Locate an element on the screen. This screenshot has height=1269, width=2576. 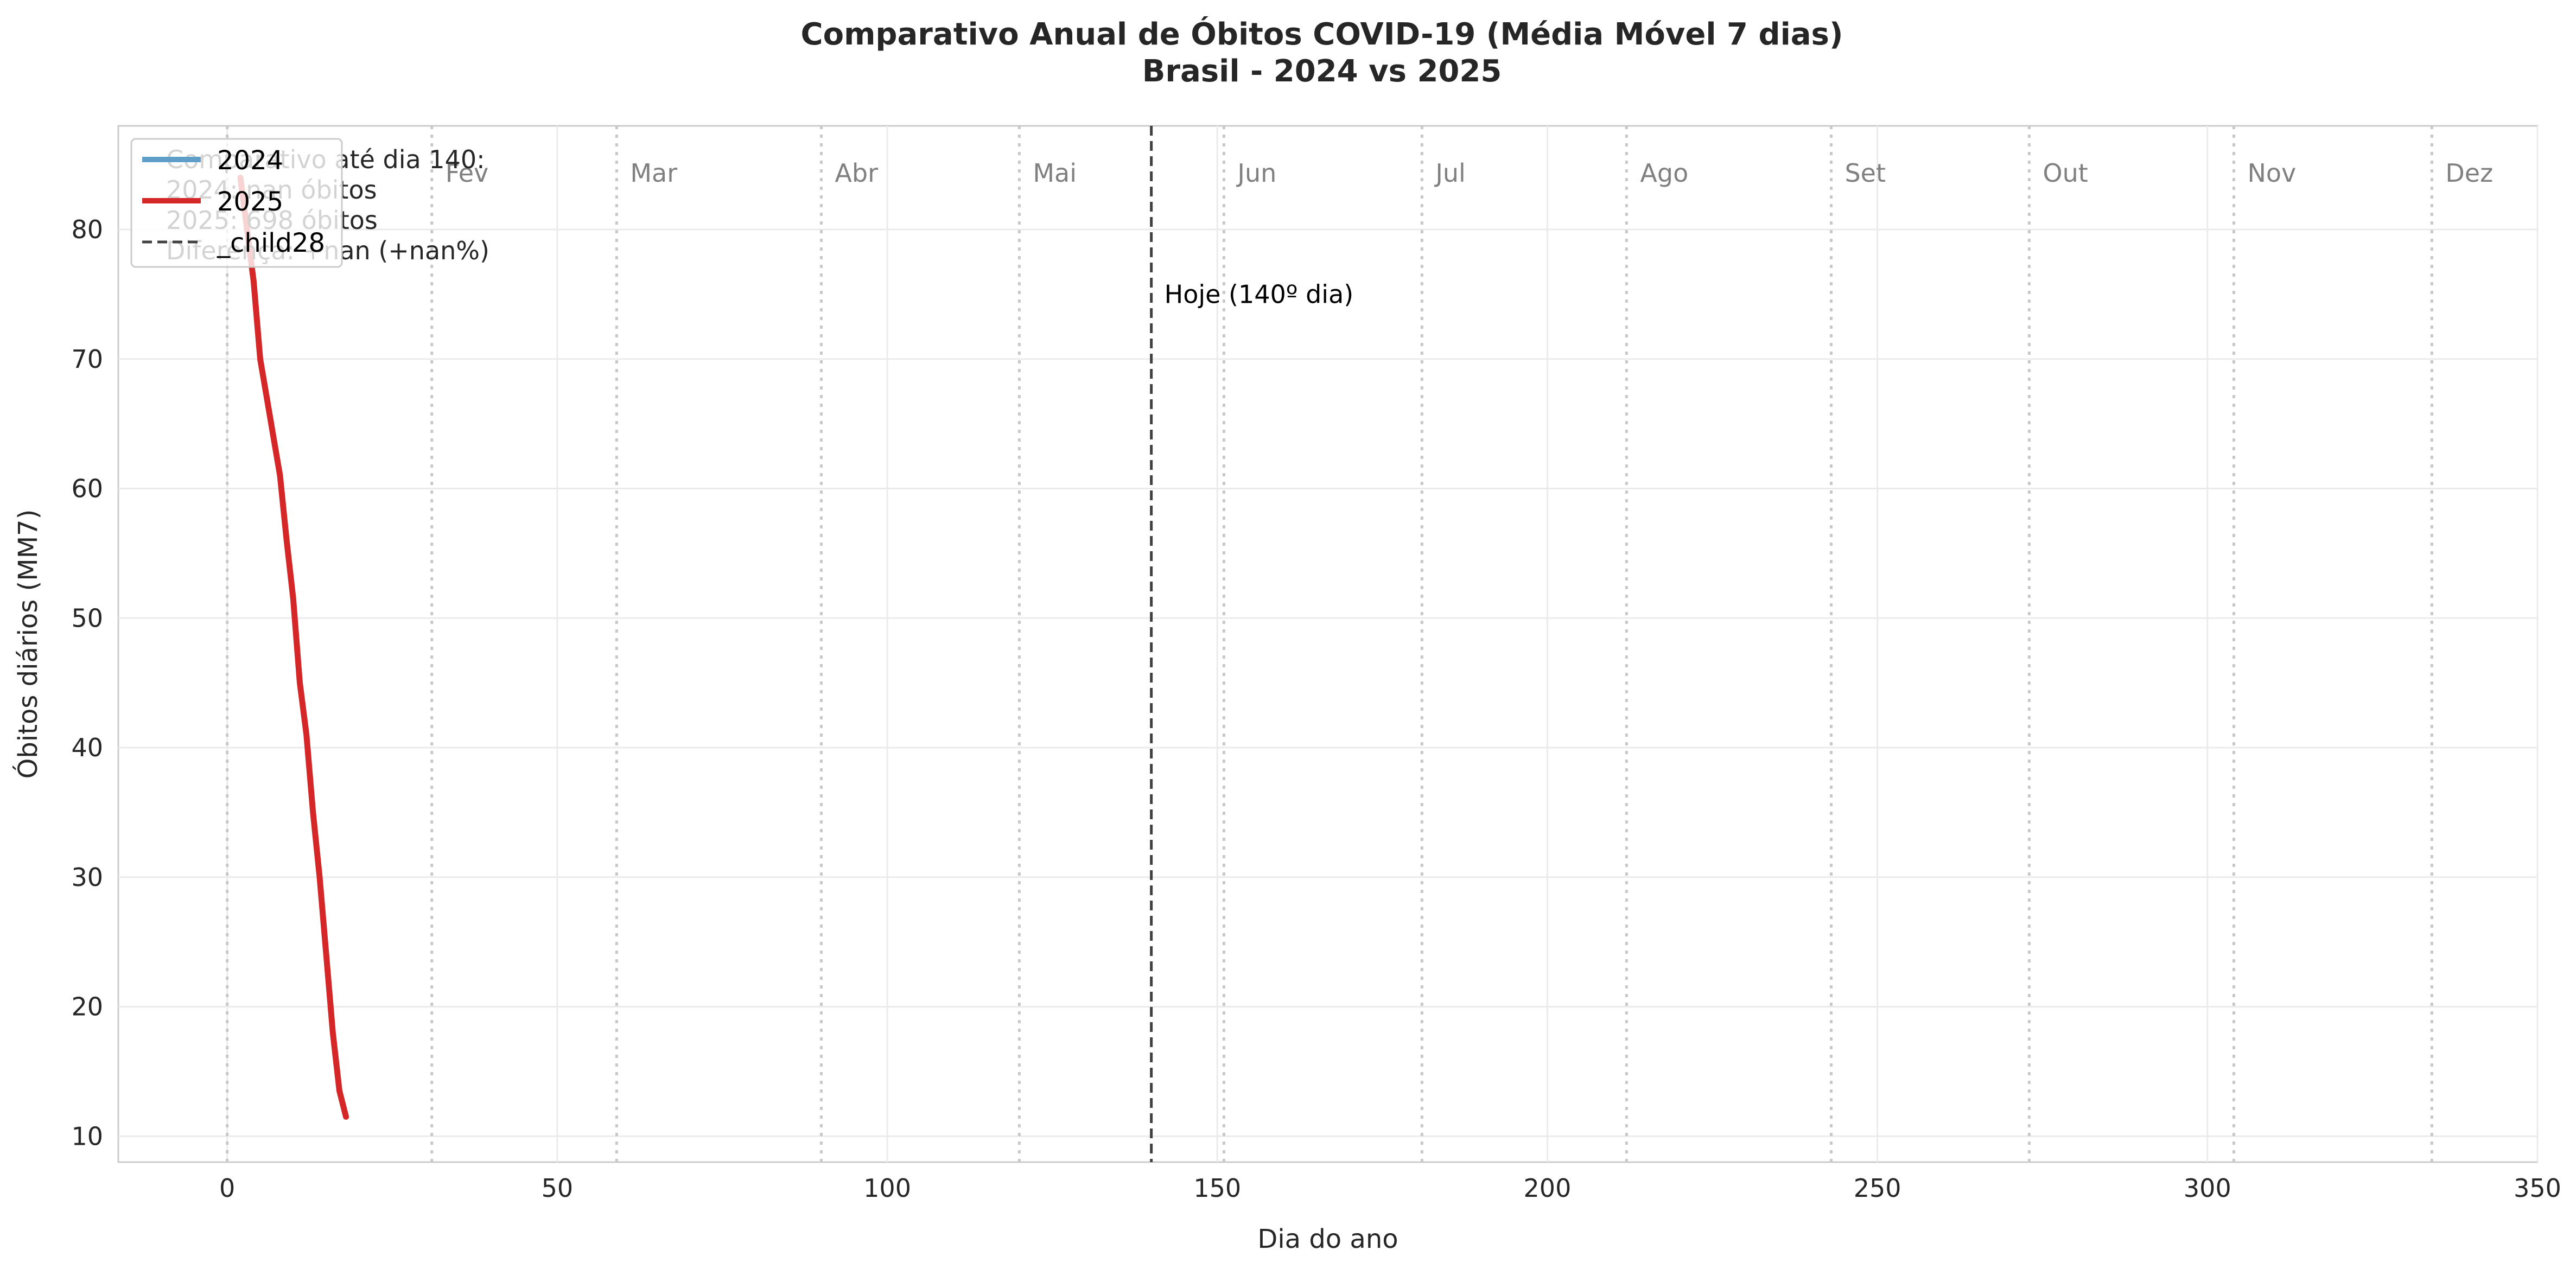
legend-frame is located at coordinates (237, 203).